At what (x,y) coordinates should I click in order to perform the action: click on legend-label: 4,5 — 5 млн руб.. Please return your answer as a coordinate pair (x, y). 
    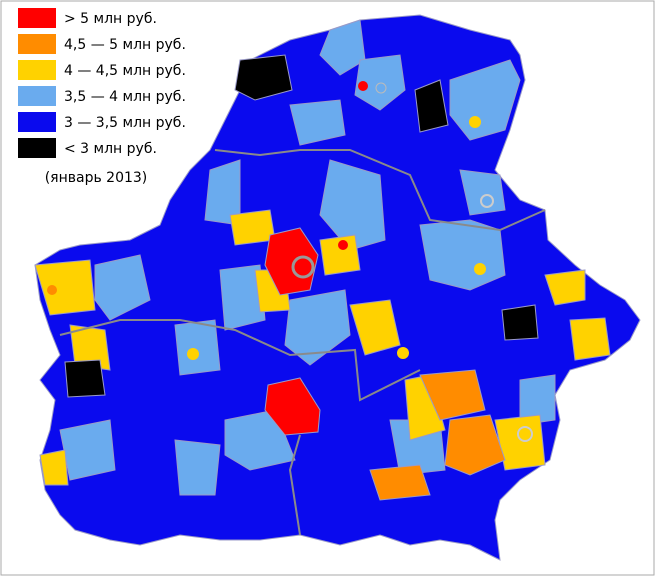
    Looking at the image, I should click on (125, 45).